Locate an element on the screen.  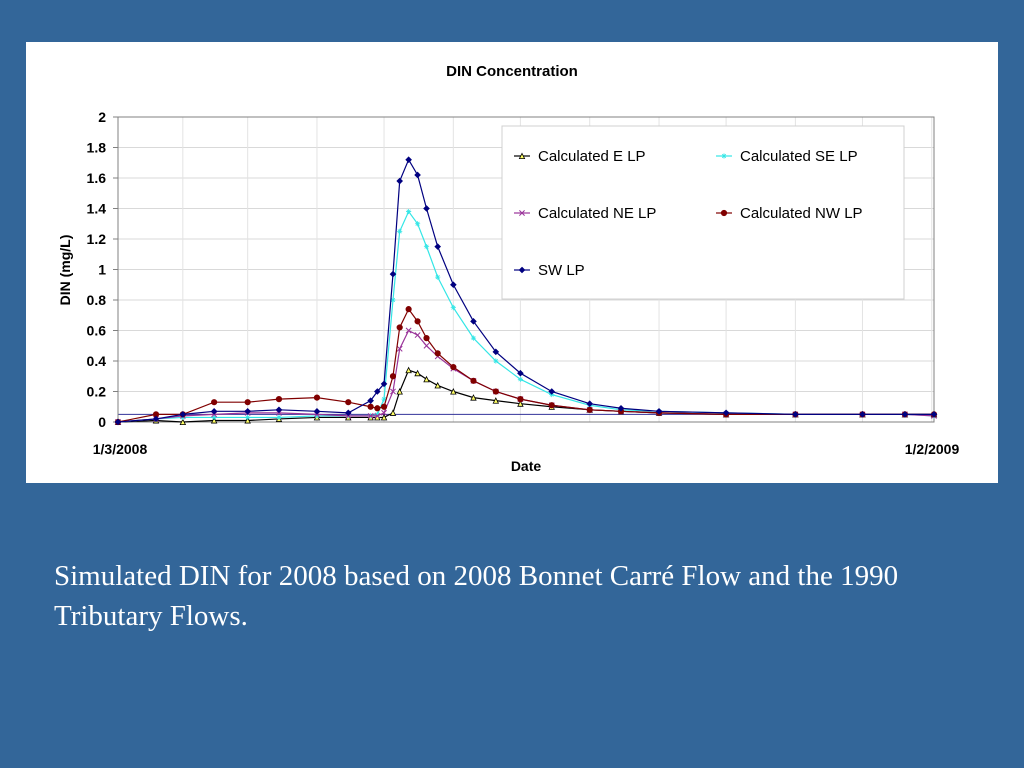
series-line-calculated-nw-lp is located at coordinates (525, 365).